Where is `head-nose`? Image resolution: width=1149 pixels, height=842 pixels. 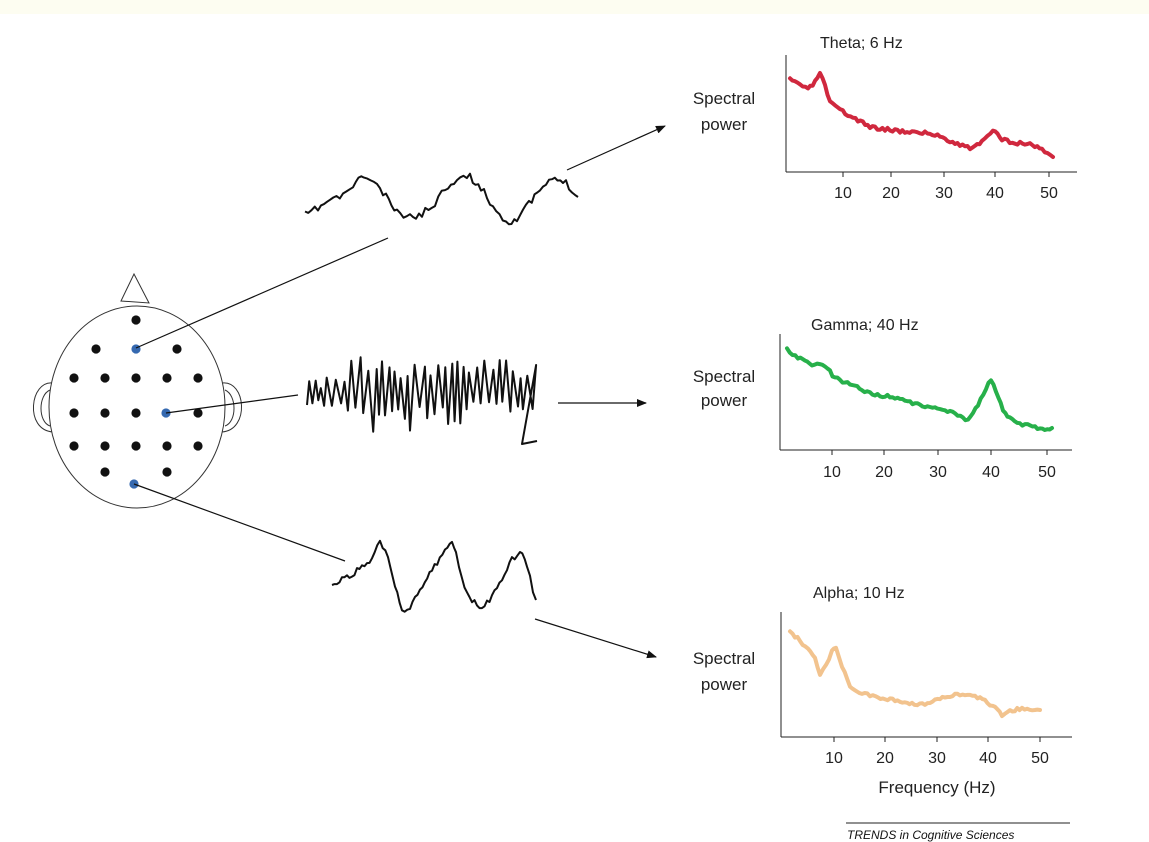
head-nose is located at coordinates (135, 288).